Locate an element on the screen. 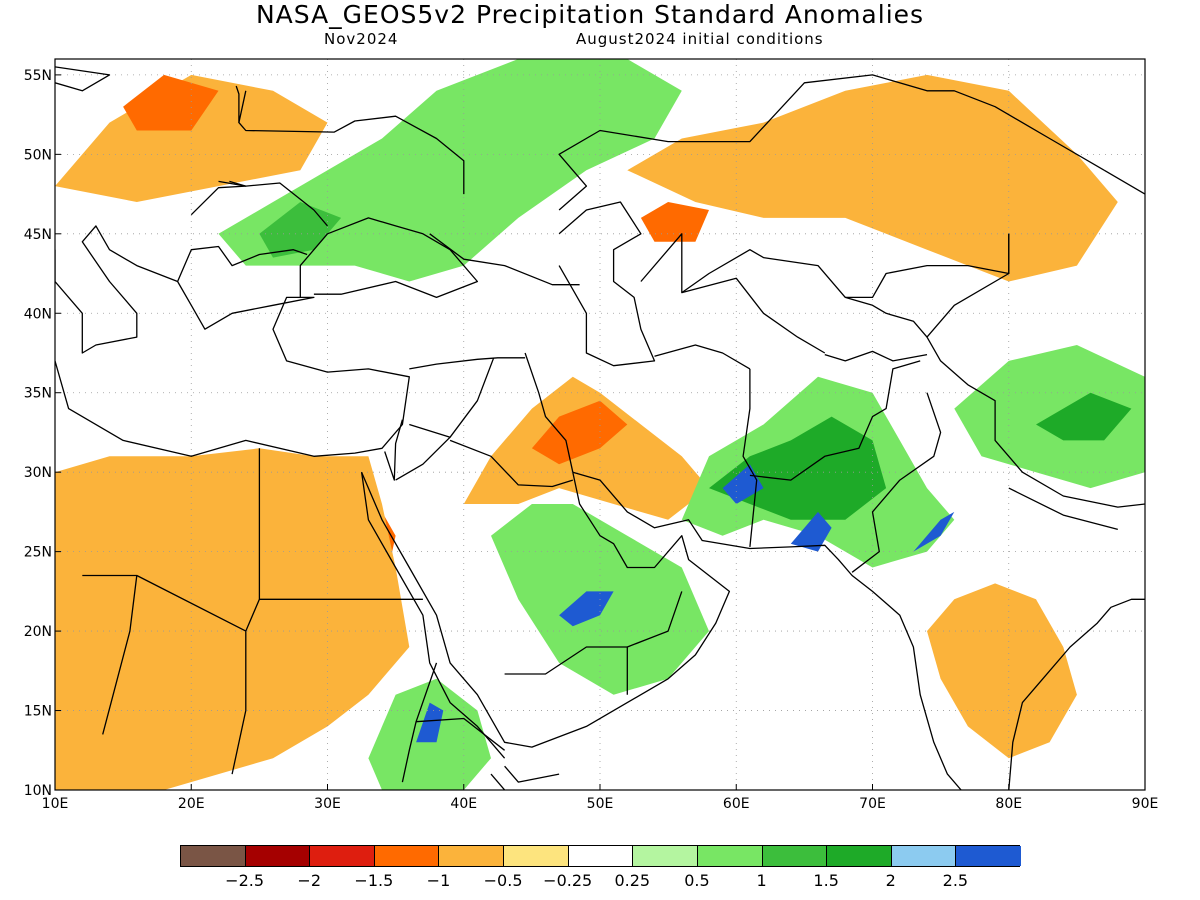 This screenshot has height=900, width=1200. iraq-iran-line is located at coordinates (549, 412).